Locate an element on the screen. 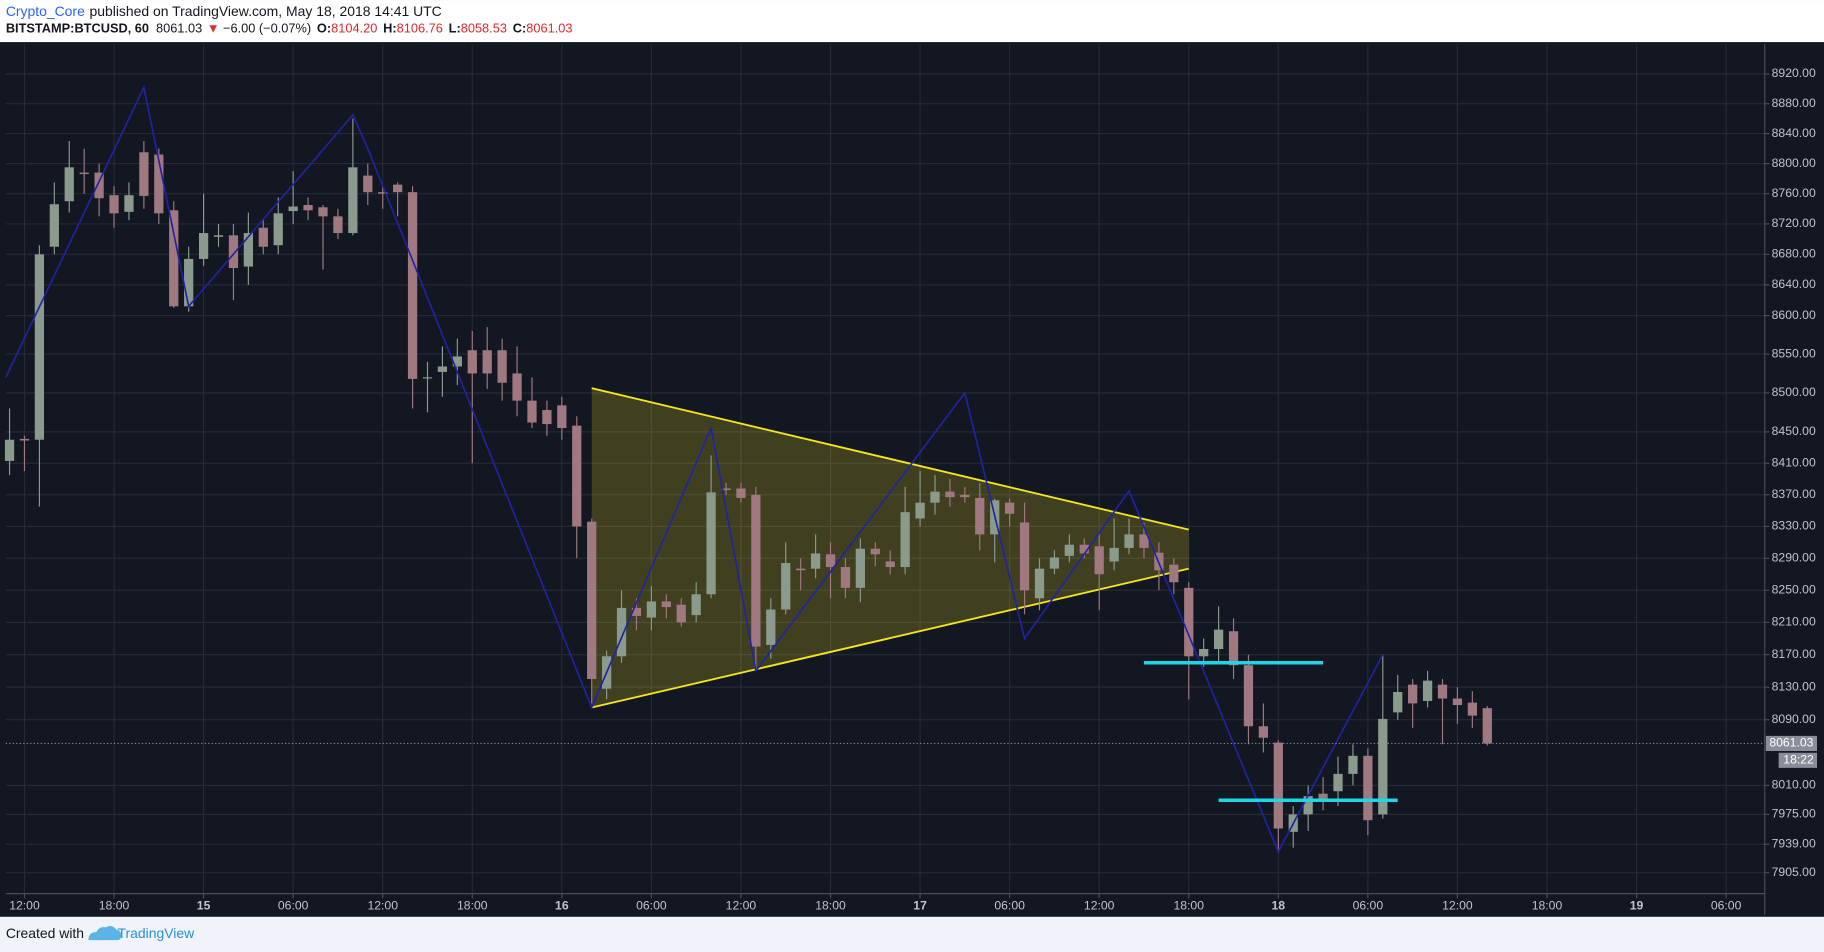 The height and width of the screenshot is (952, 1824). ohlc-value: 8058.53 is located at coordinates (484, 28).